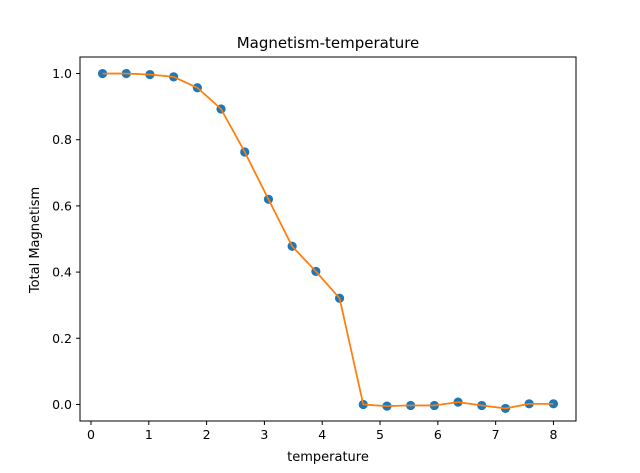 This screenshot has width=640, height=473. I want to click on x-tick-label: 5, so click(380, 434).